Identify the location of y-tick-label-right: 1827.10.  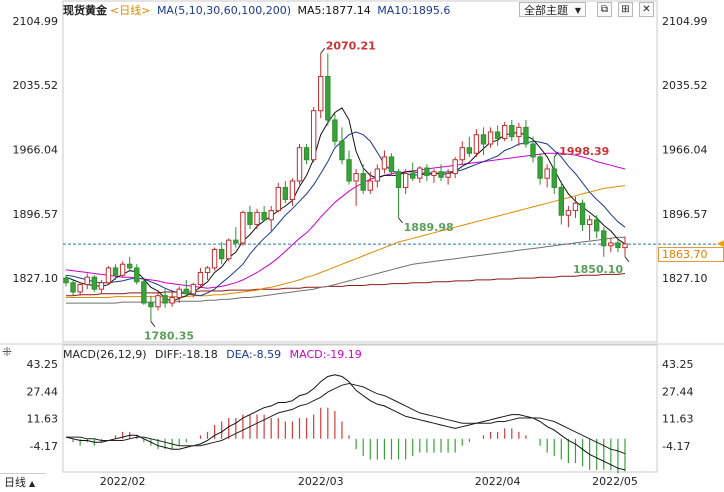
(685, 278).